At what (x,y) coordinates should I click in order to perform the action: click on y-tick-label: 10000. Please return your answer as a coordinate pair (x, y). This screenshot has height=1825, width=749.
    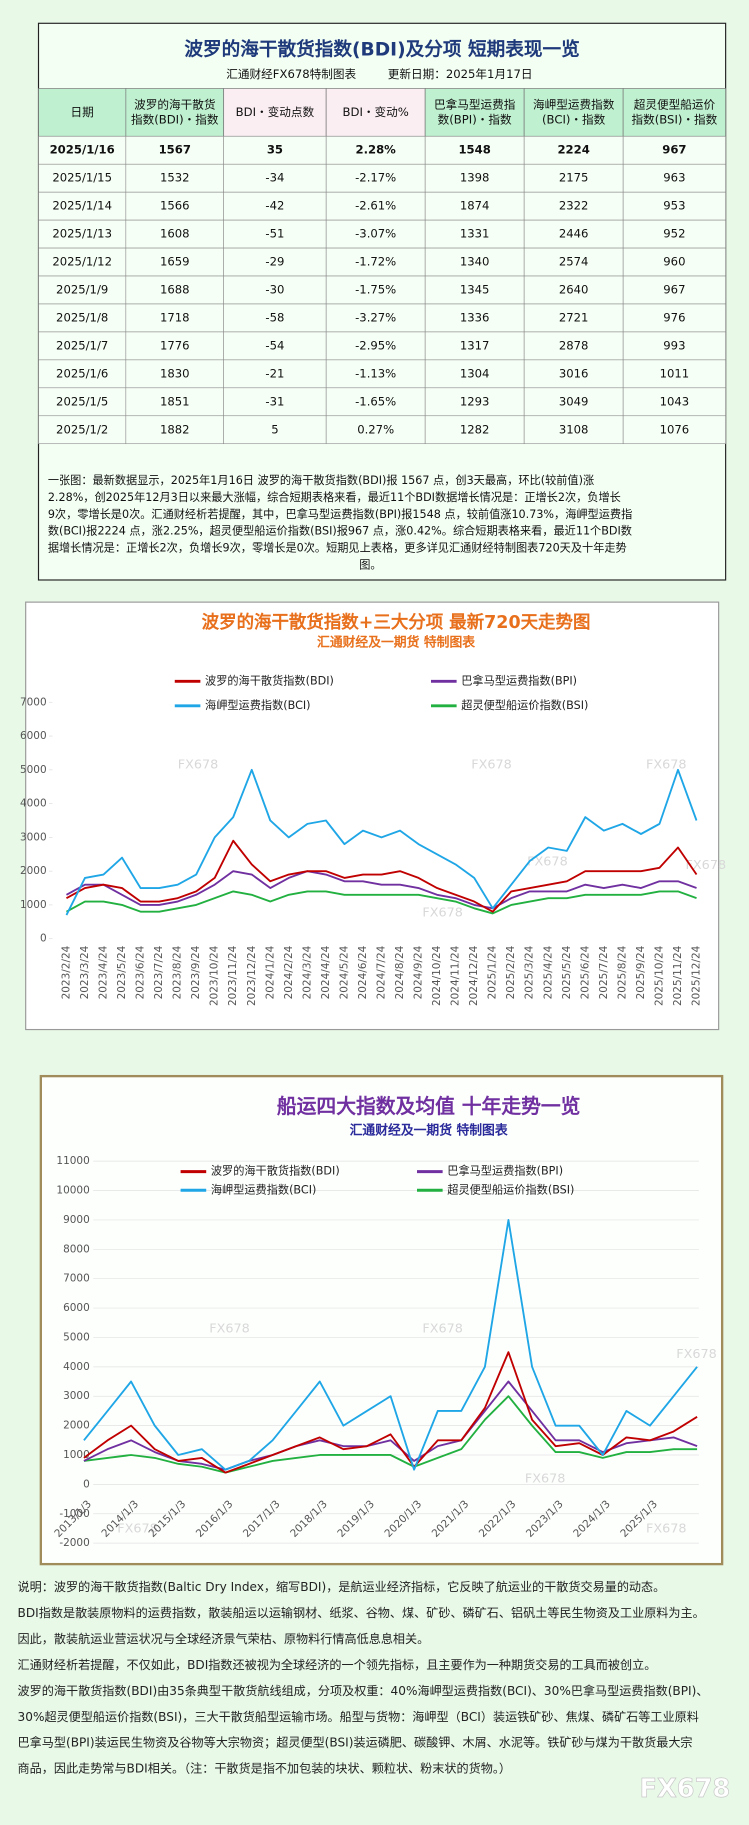
    Looking at the image, I should click on (72, 1191).